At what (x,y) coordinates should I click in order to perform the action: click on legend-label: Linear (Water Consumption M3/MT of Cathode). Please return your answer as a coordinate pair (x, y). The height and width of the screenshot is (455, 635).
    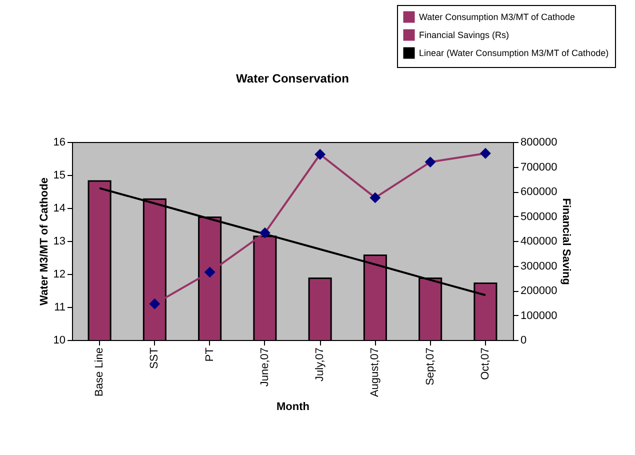
    Looking at the image, I should click on (514, 53).